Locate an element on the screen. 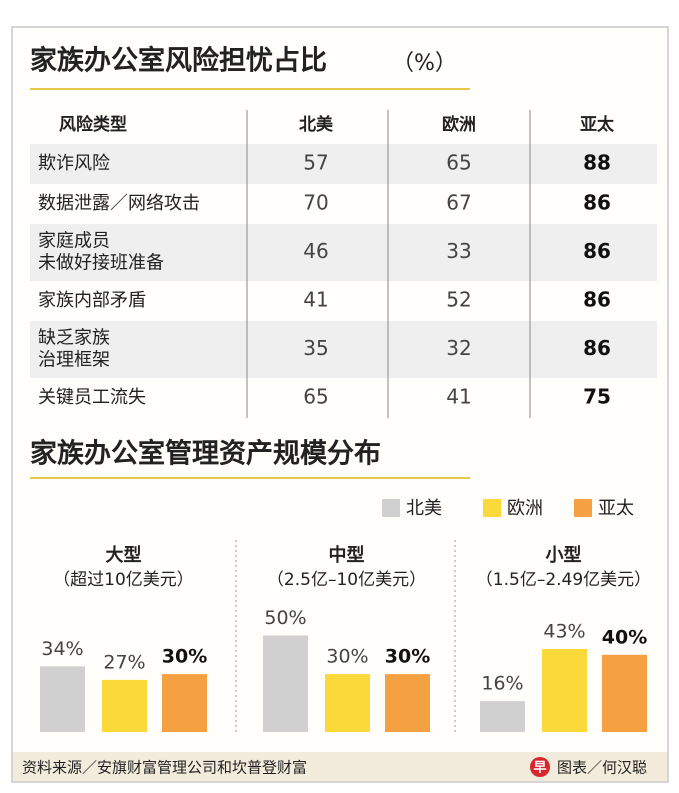 This screenshot has height=793, width=679. column-header: 欧洲 is located at coordinates (459, 124).